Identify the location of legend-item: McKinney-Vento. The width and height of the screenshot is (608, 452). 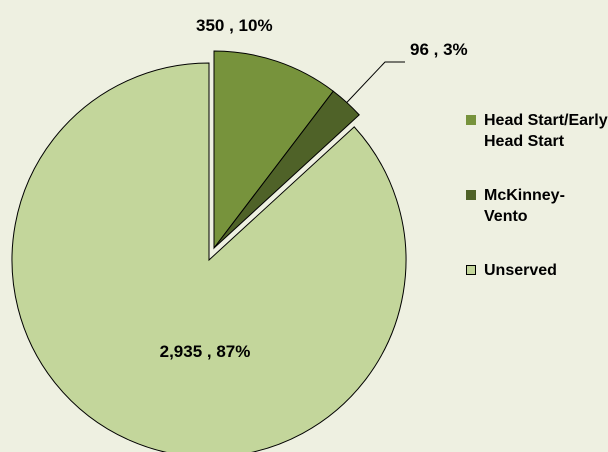
(537, 206).